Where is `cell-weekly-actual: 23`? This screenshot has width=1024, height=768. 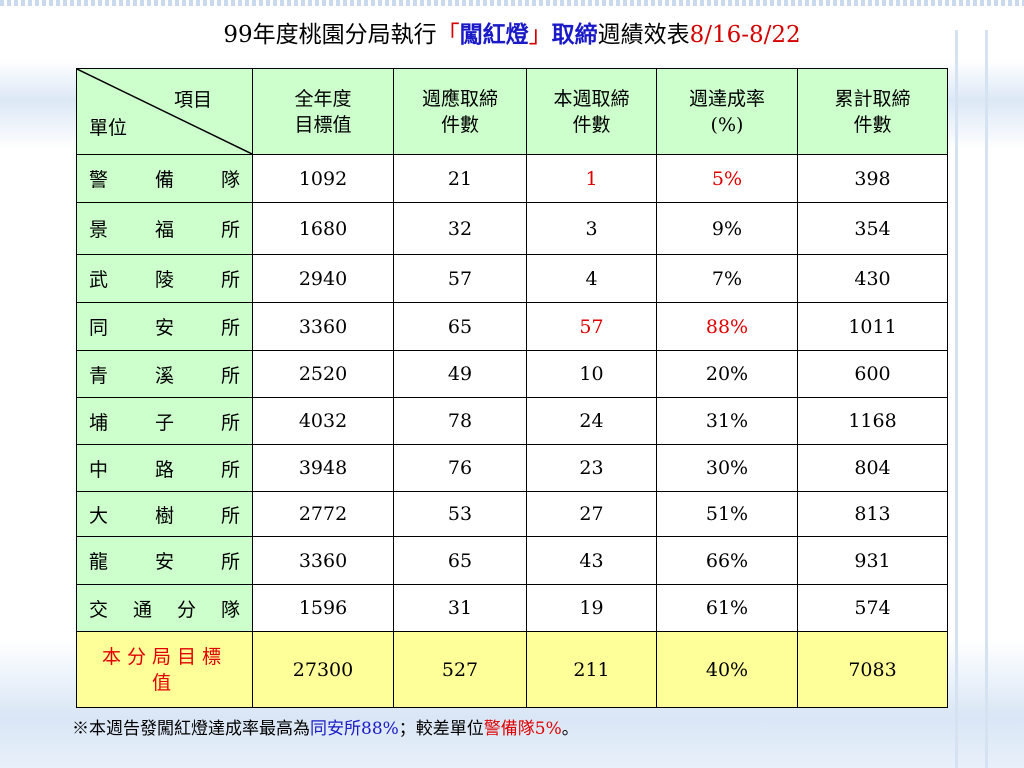 cell-weekly-actual: 23 is located at coordinates (591, 468).